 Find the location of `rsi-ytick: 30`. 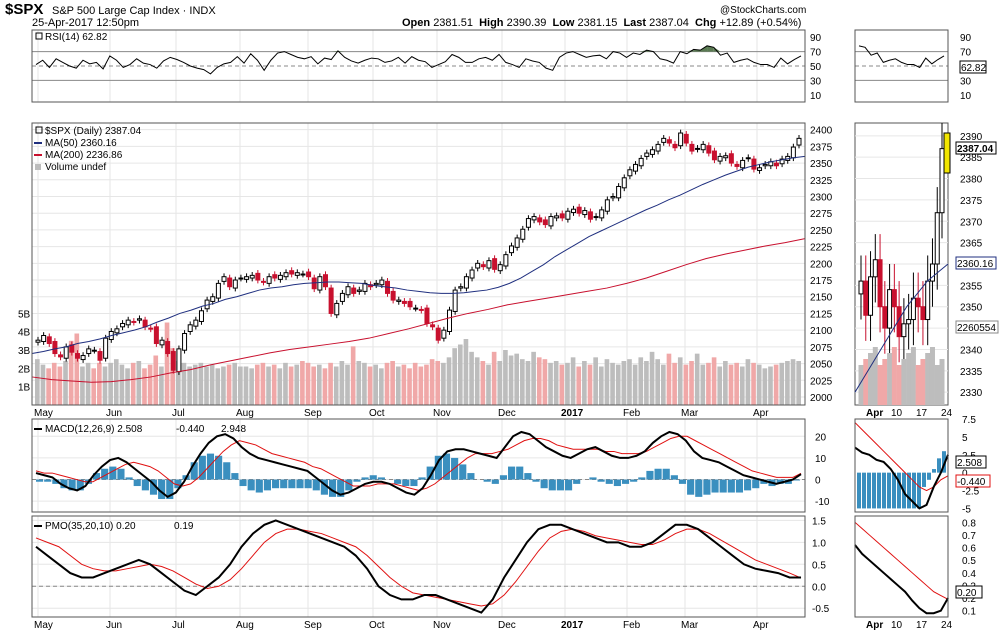

rsi-ytick: 30 is located at coordinates (816, 81).